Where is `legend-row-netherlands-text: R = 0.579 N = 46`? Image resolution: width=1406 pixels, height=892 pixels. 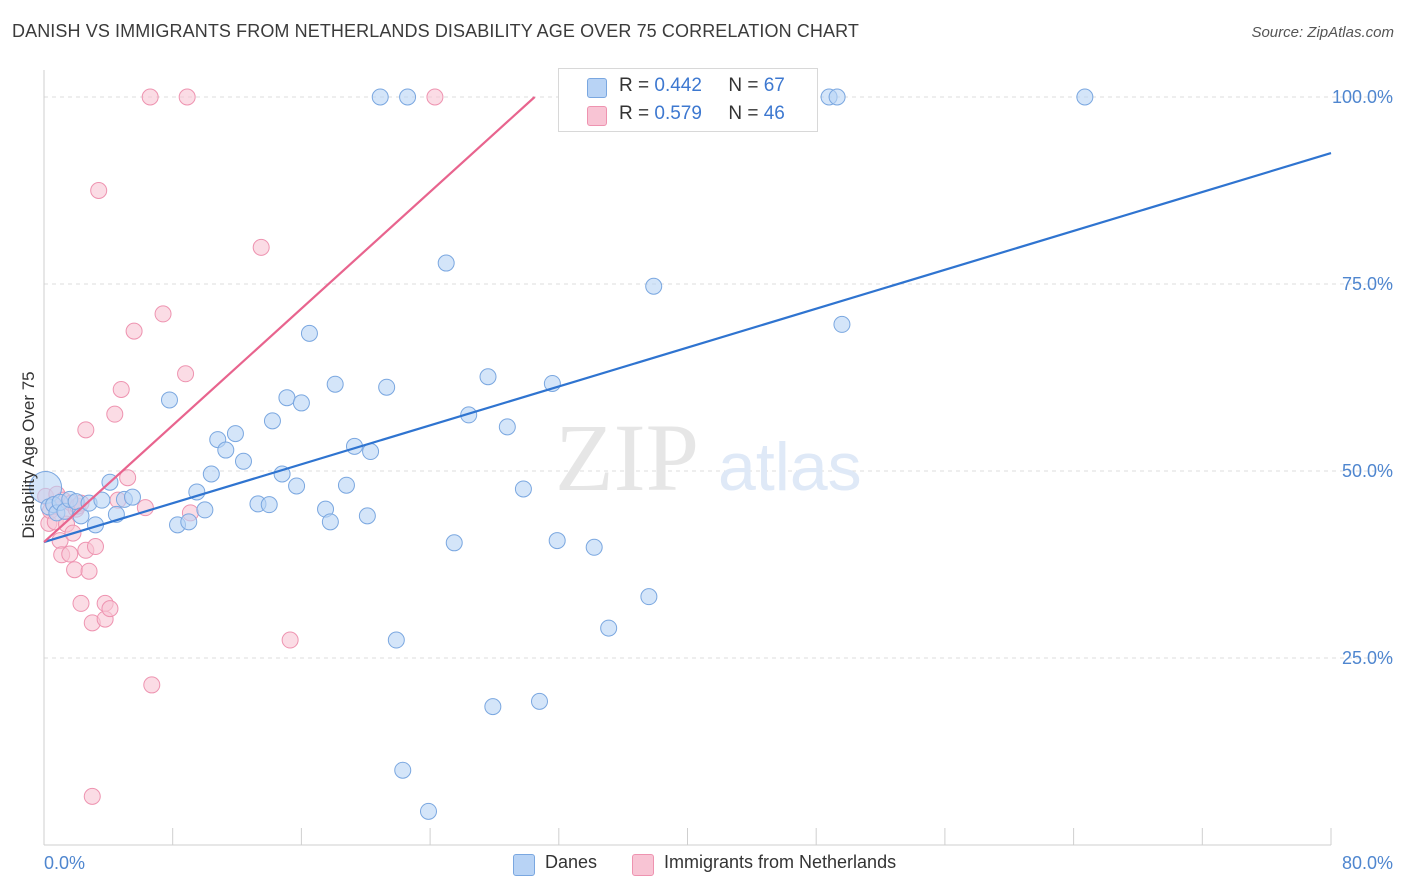
legend-row-netherlands-text: R = 0.579 N = 46 is located at coordinates (702, 114).